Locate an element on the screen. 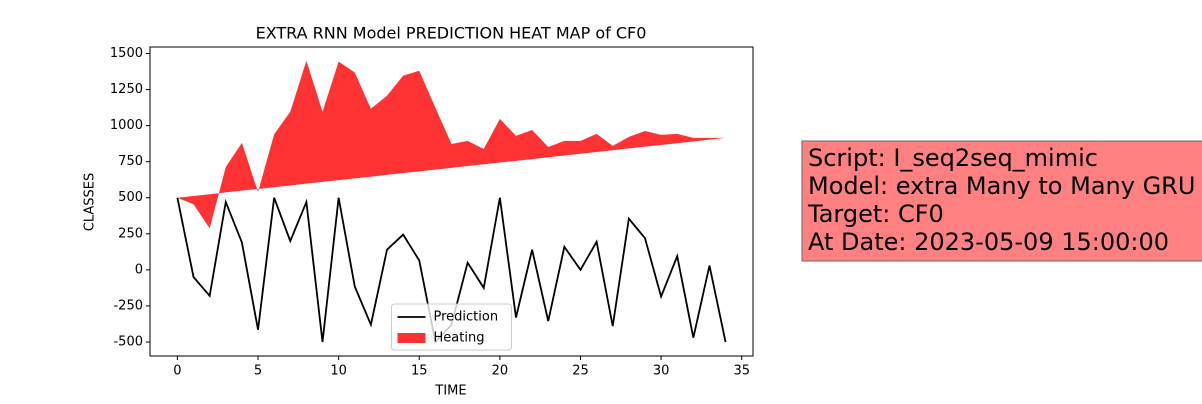  y-tick-label: 1250 is located at coordinates (126, 89).